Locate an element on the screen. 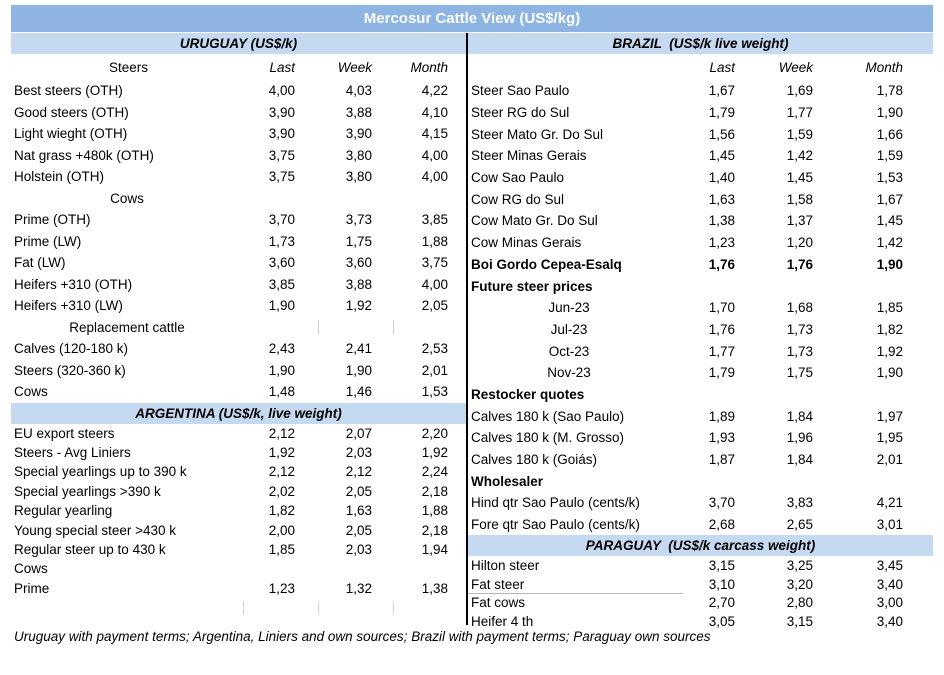 Image resolution: width=944 pixels, height=675 pixels. column-header-month: Month is located at coordinates (884, 67).